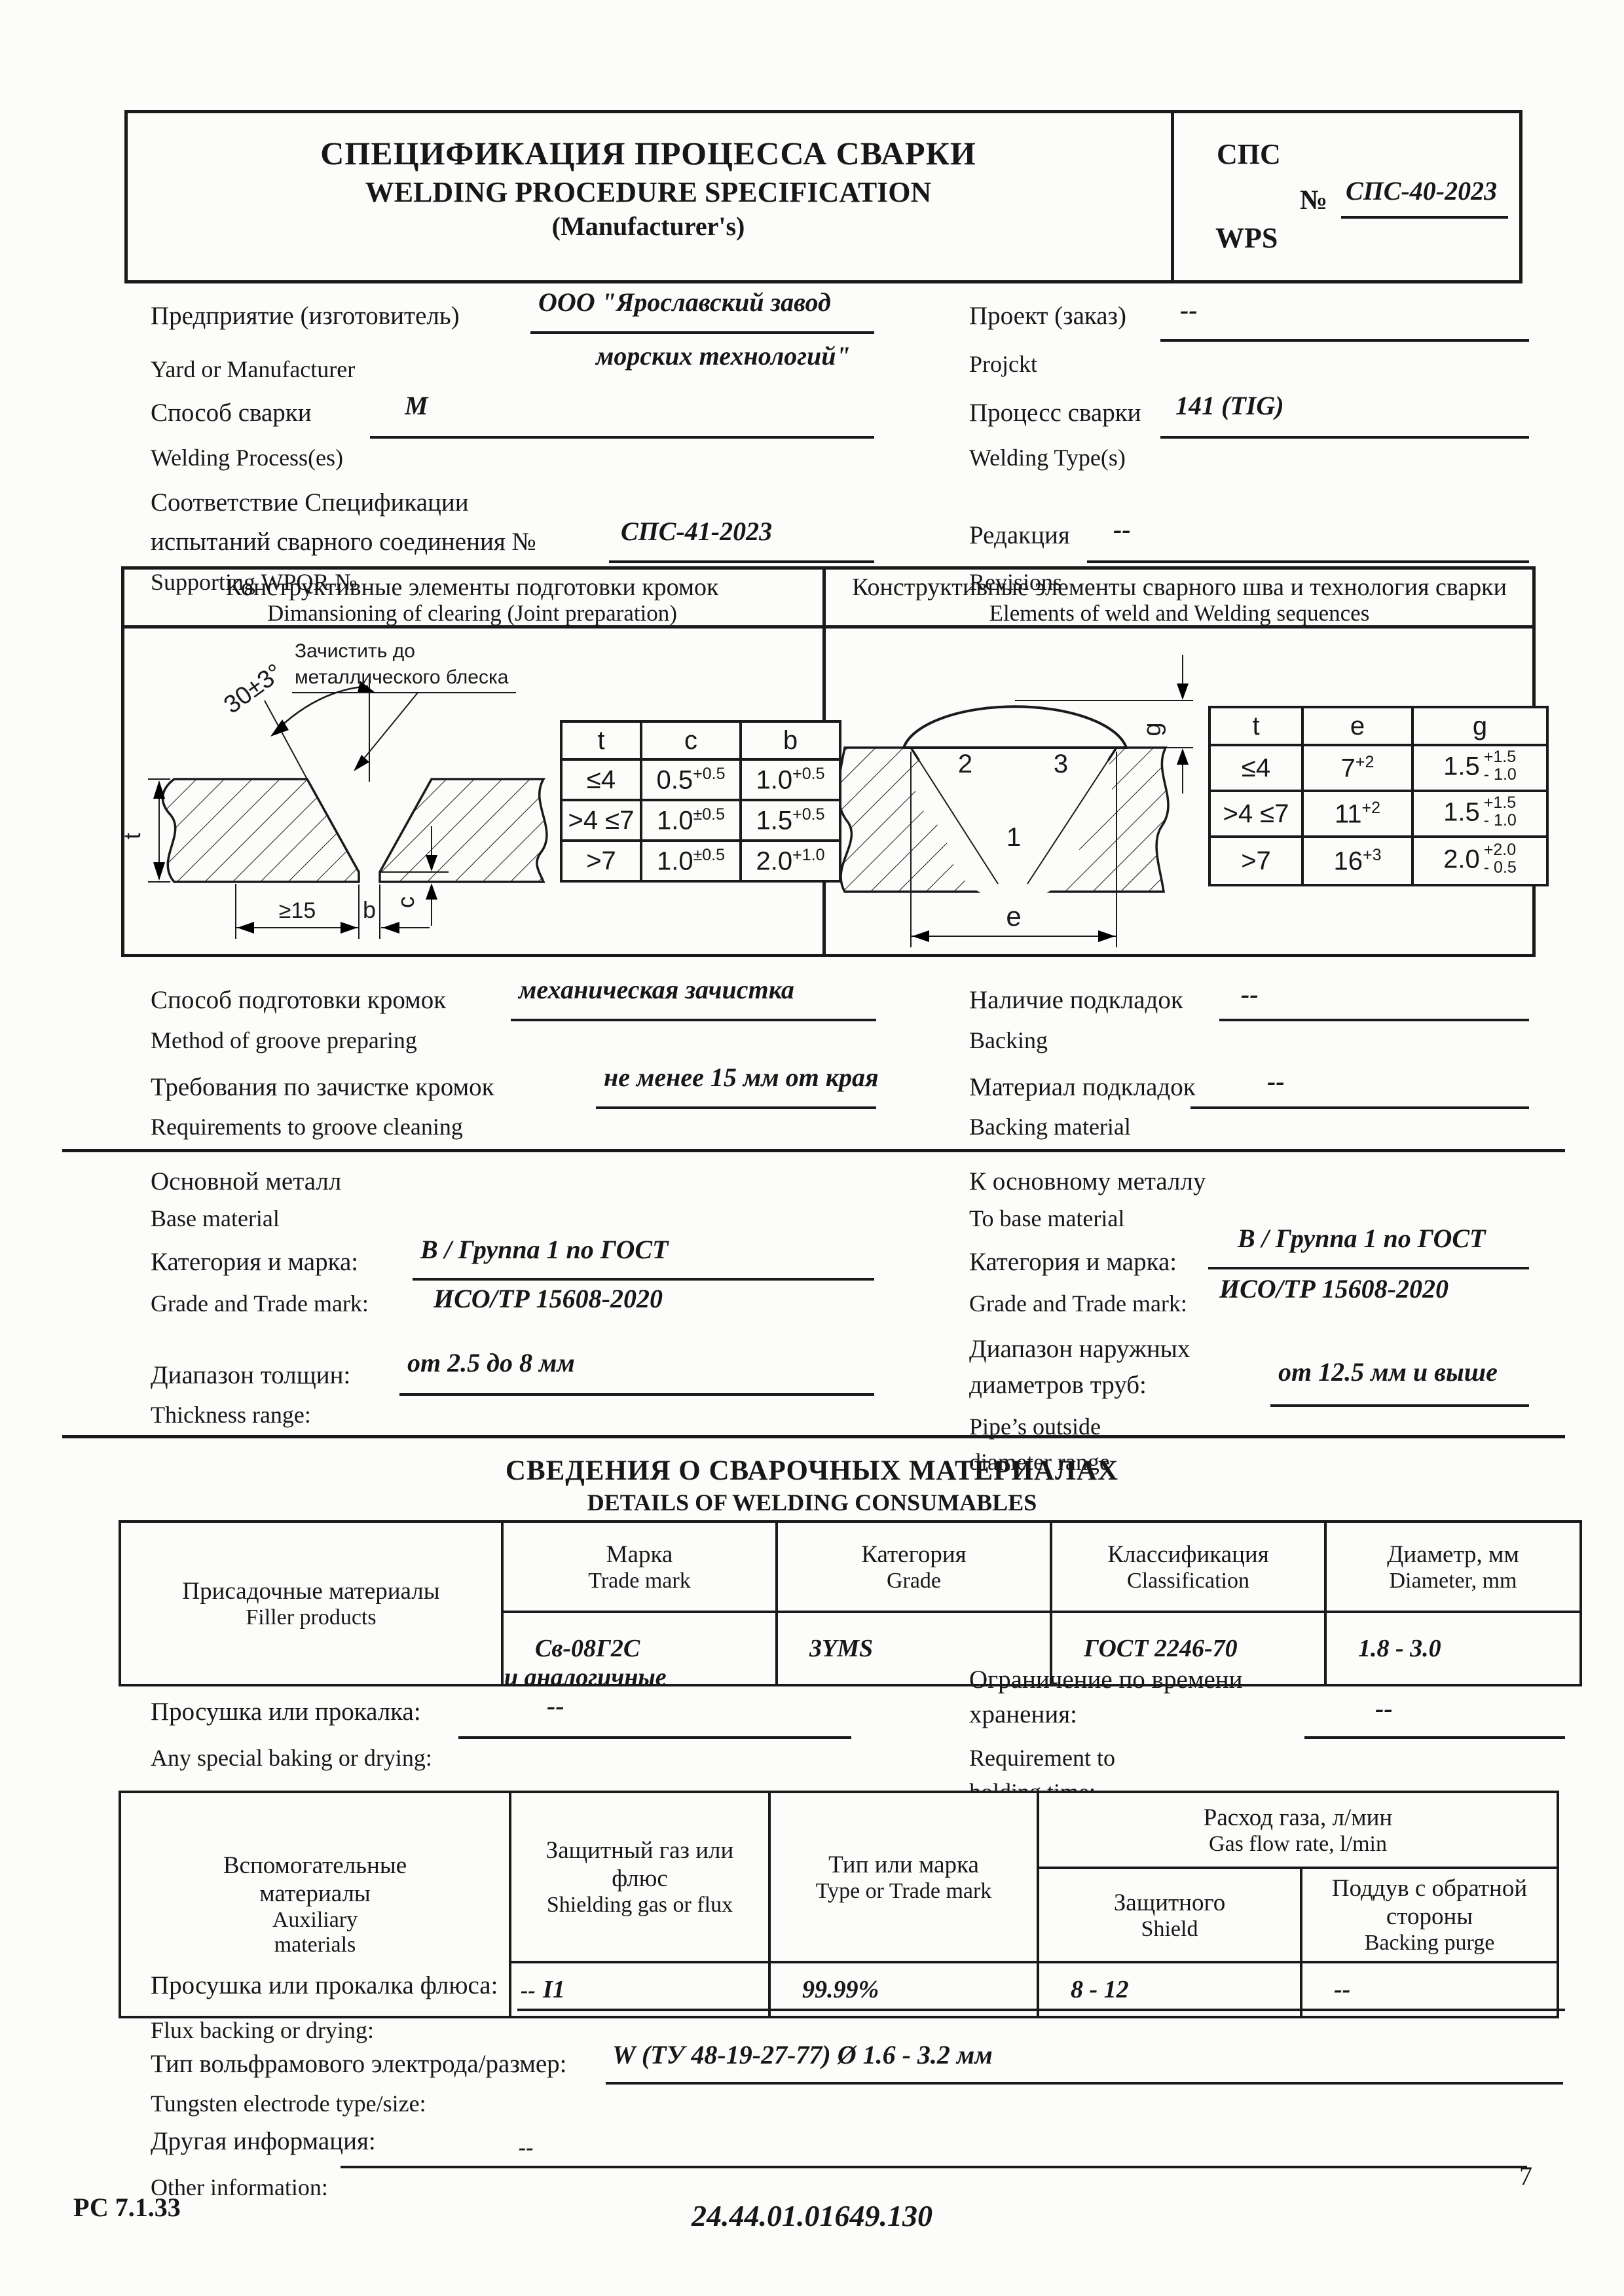  Describe the element at coordinates (654, 1737) in the screenshot. I see `baking-underline` at that location.